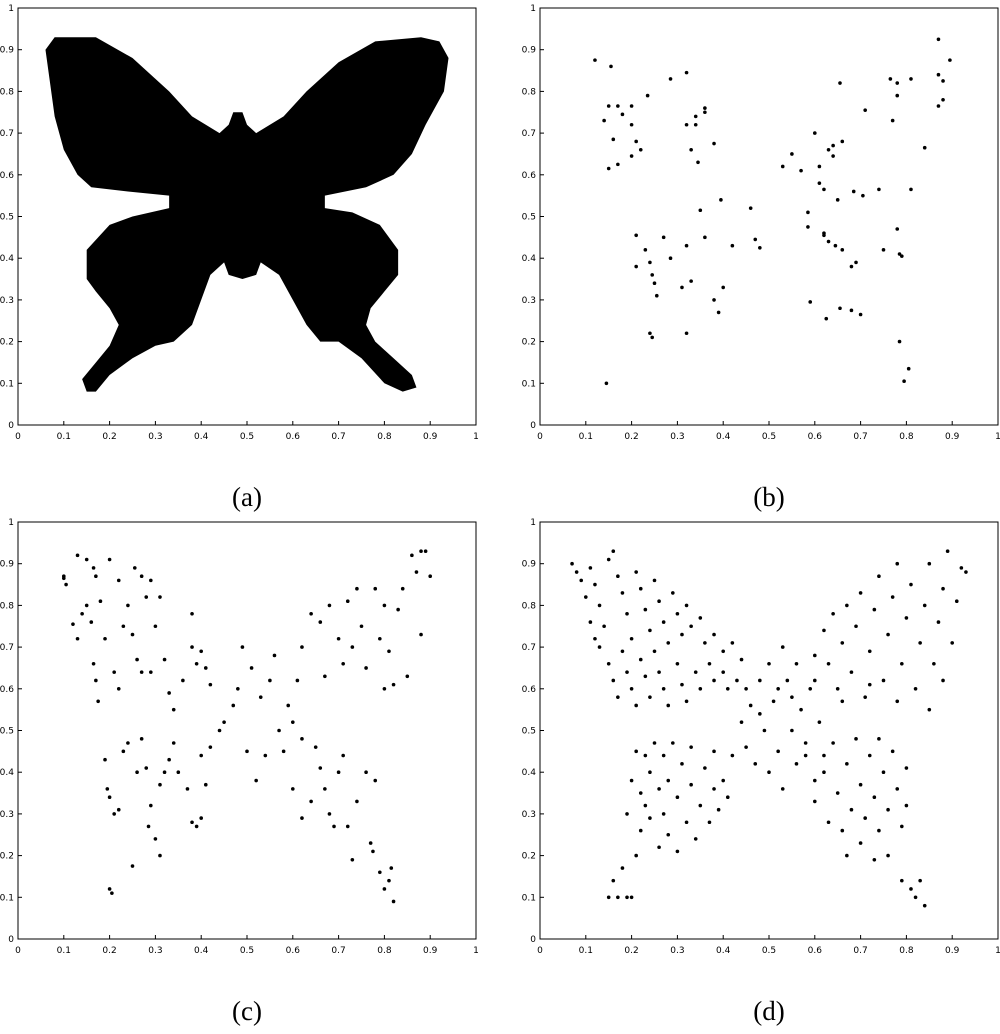  What do you see at coordinates (7, 134) in the screenshot?
I see `y-tick-label: 0.7` at bounding box center [7, 134].